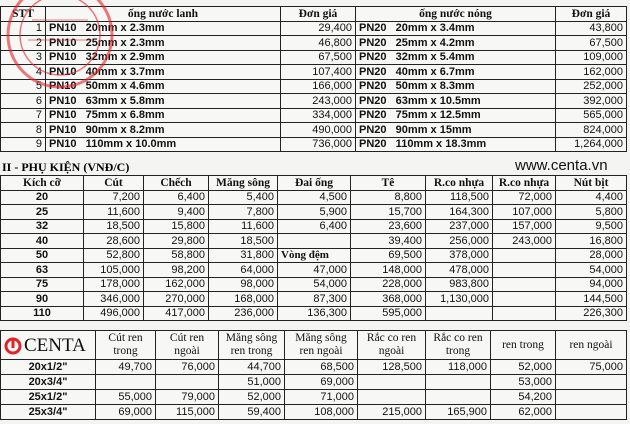  Describe the element at coordinates (176, 313) in the screenshot. I see `table-cell: 417,000` at that location.